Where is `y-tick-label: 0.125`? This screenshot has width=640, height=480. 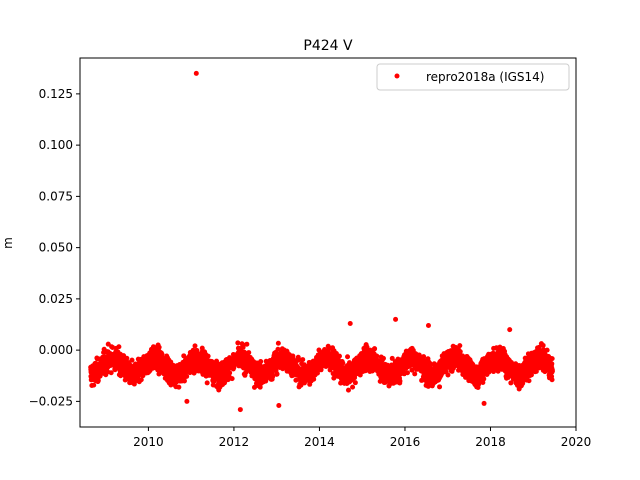 y-tick-label: 0.125 is located at coordinates (56, 94).